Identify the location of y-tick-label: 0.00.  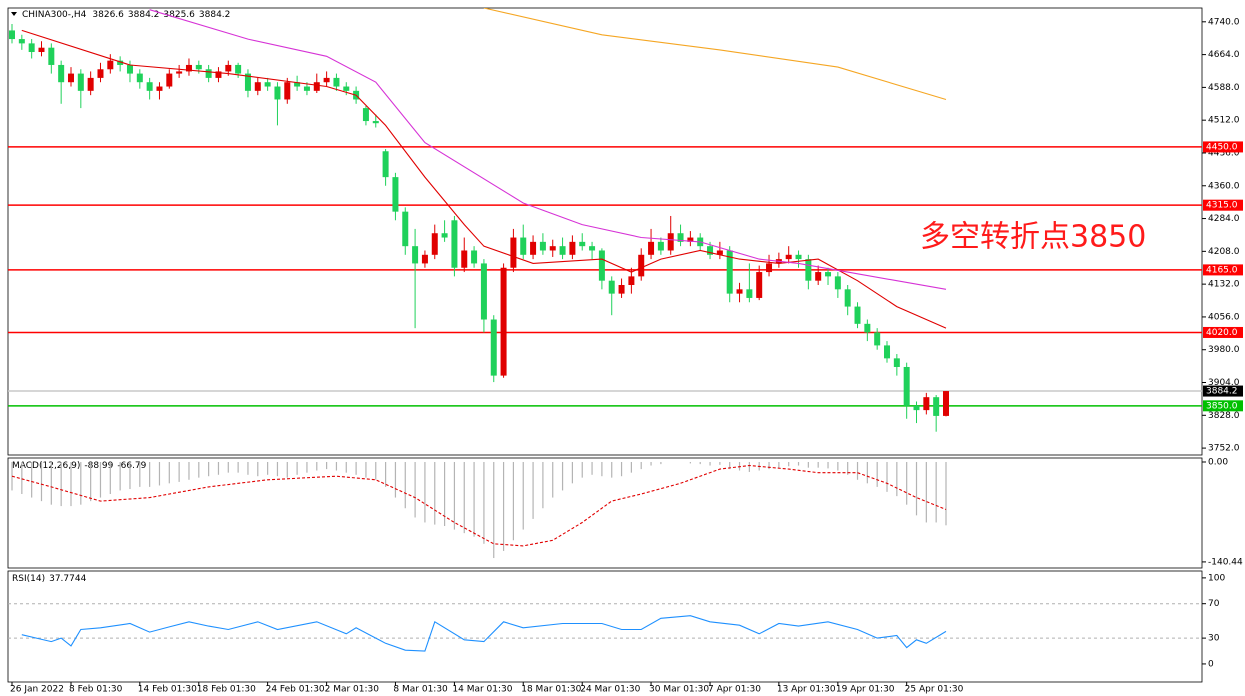
(1218, 462).